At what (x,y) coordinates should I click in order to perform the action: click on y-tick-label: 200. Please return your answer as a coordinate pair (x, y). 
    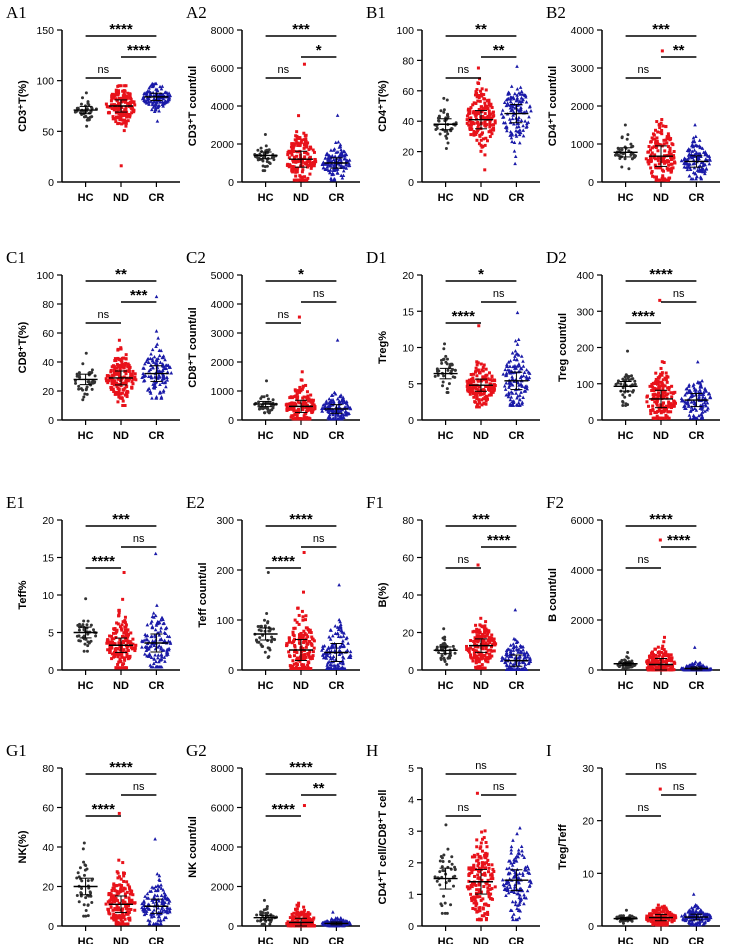
    Looking at the image, I should click on (225, 571).